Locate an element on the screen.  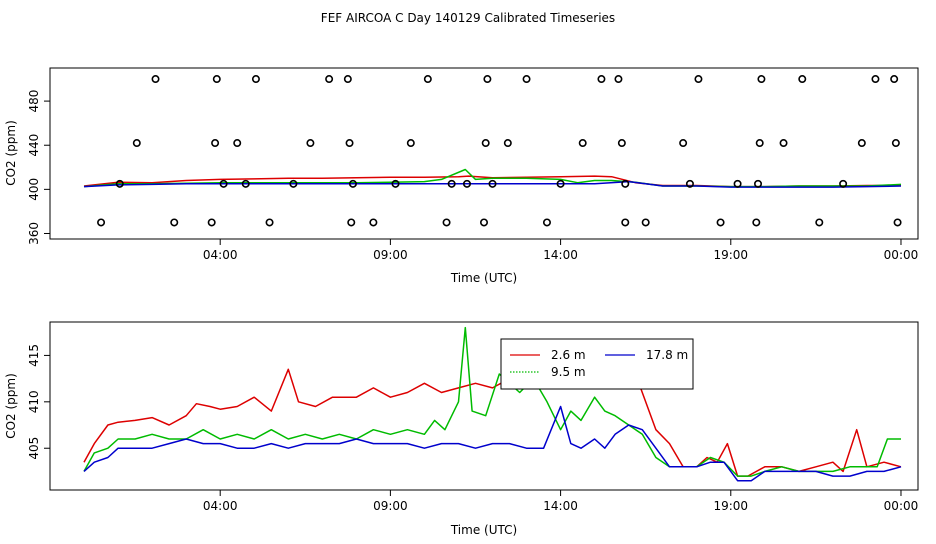
x-axis-bottom: 04:00 09:00 14:00 19:00 00:00 is located at coordinates (560, 501).